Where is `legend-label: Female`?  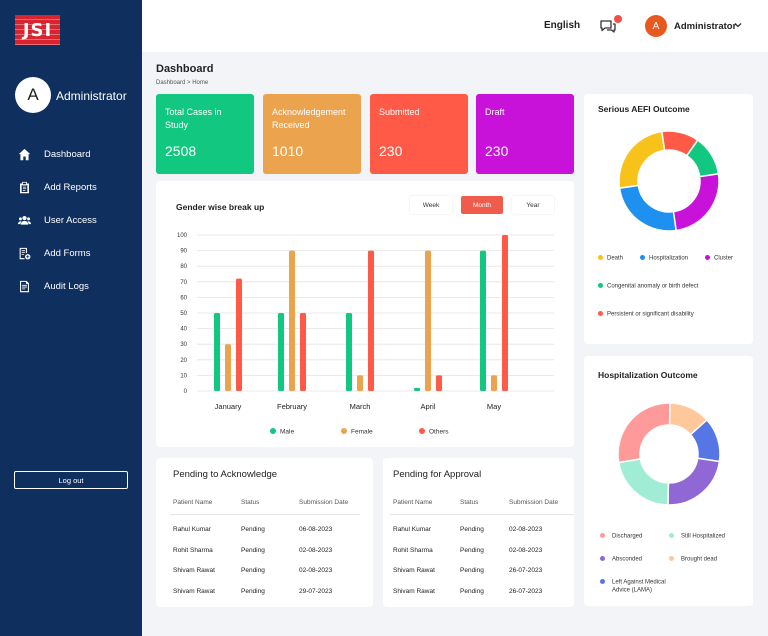 legend-label: Female is located at coordinates (362, 432).